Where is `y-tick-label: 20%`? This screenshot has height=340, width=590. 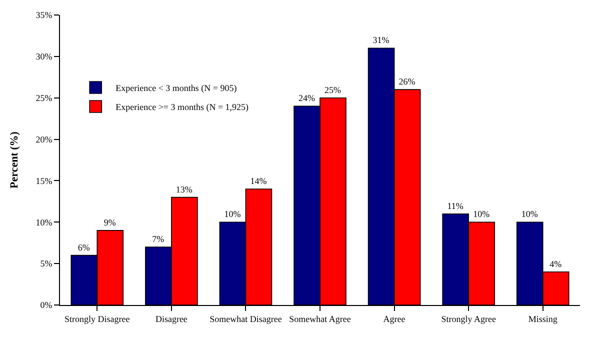
y-tick-label: 20% is located at coordinates (44, 139).